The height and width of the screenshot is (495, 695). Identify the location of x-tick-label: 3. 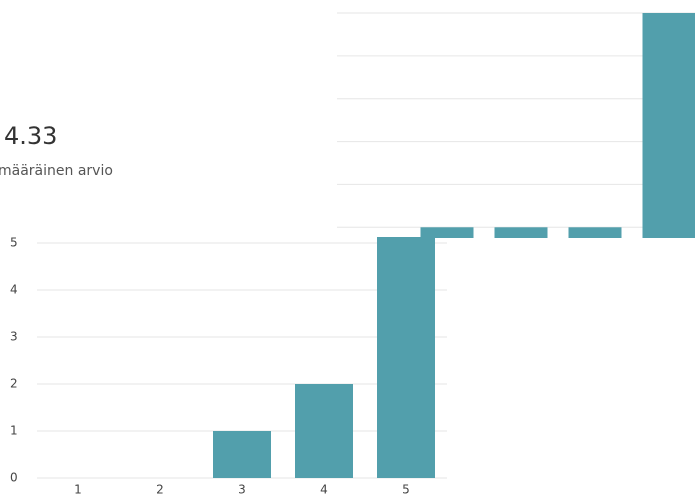
(242, 489).